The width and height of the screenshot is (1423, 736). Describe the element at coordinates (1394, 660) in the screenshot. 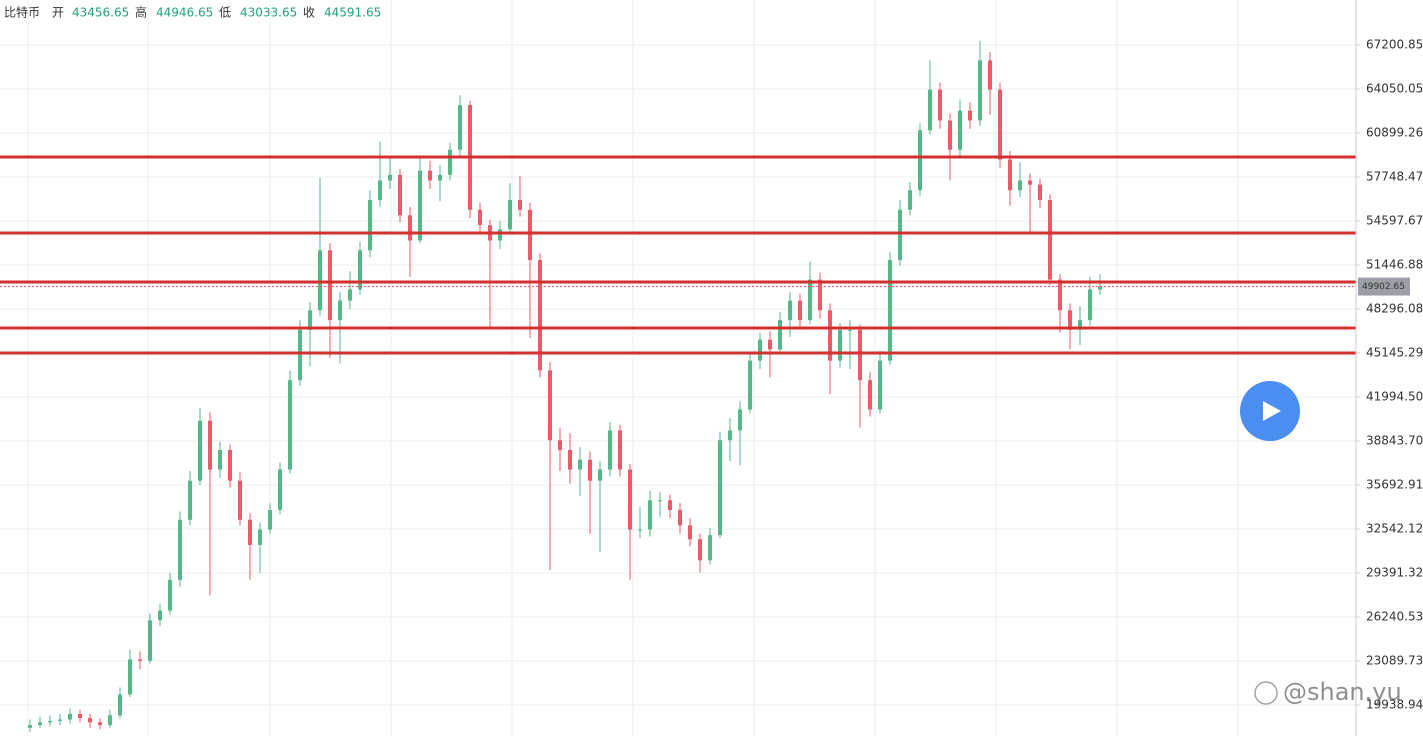

I see `y-tick-label: 23089.73` at that location.